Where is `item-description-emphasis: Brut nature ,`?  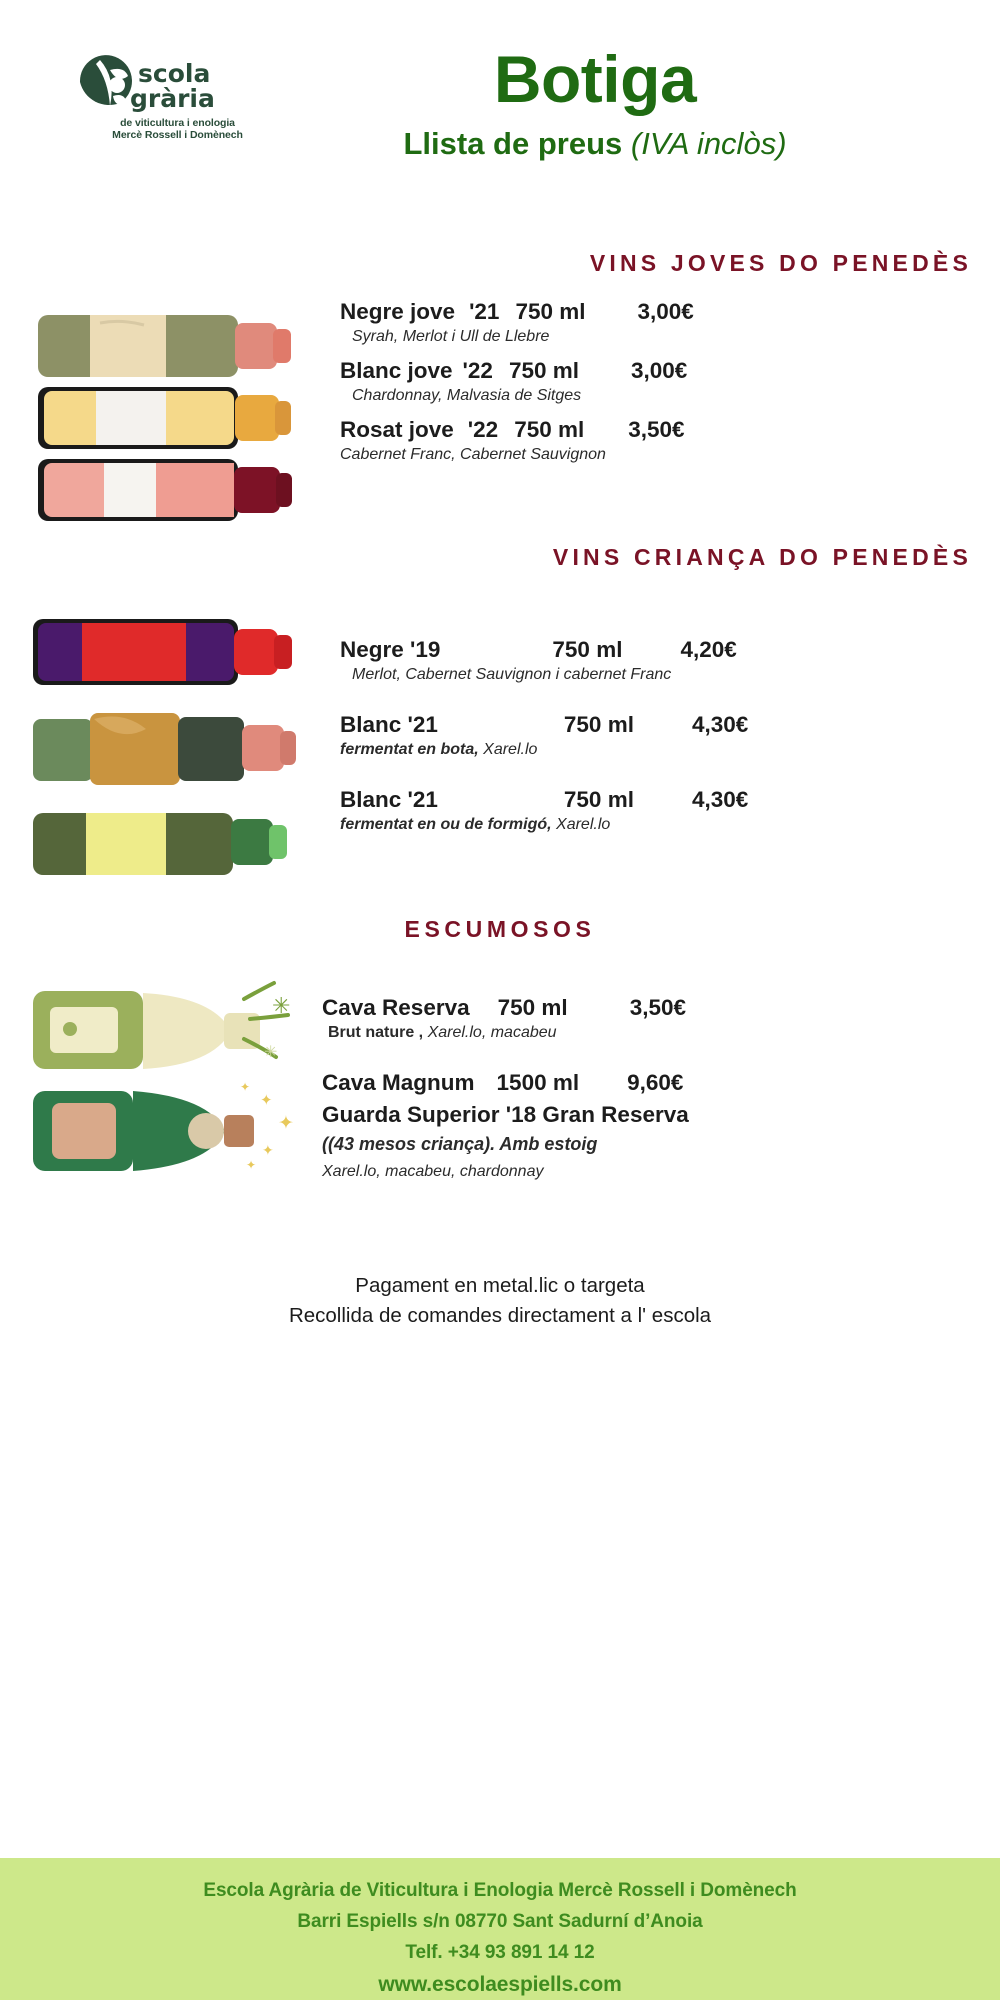 item-description-emphasis: Brut nature , is located at coordinates (376, 1032).